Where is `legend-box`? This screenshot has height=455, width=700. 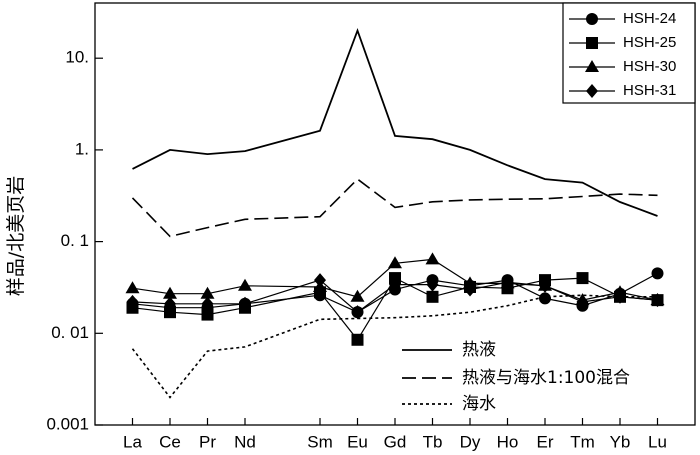 legend-box is located at coordinates (629, 53).